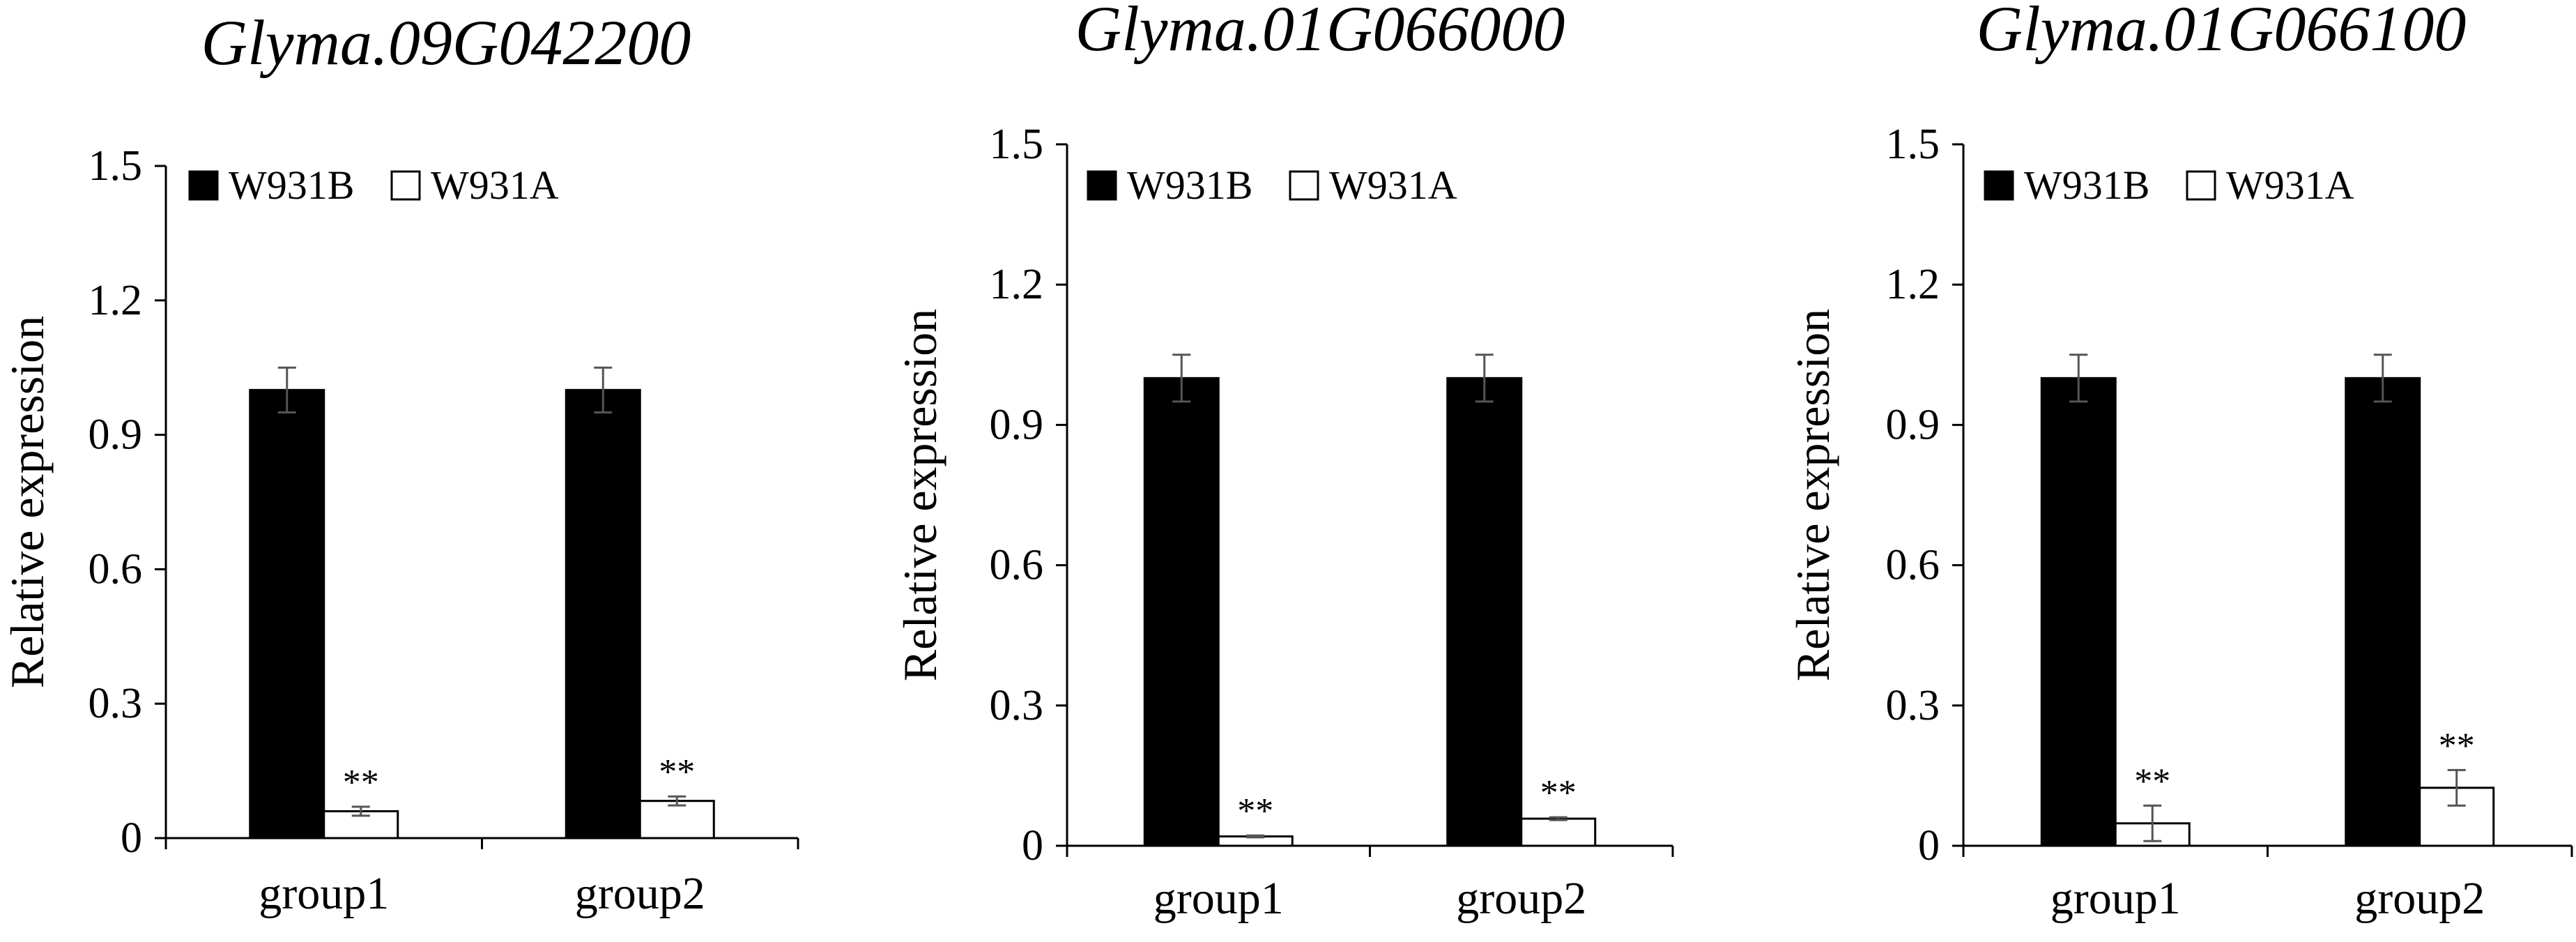 The height and width of the screenshot is (942, 2576). I want to click on bar-W931A-group1, so click(361, 825).